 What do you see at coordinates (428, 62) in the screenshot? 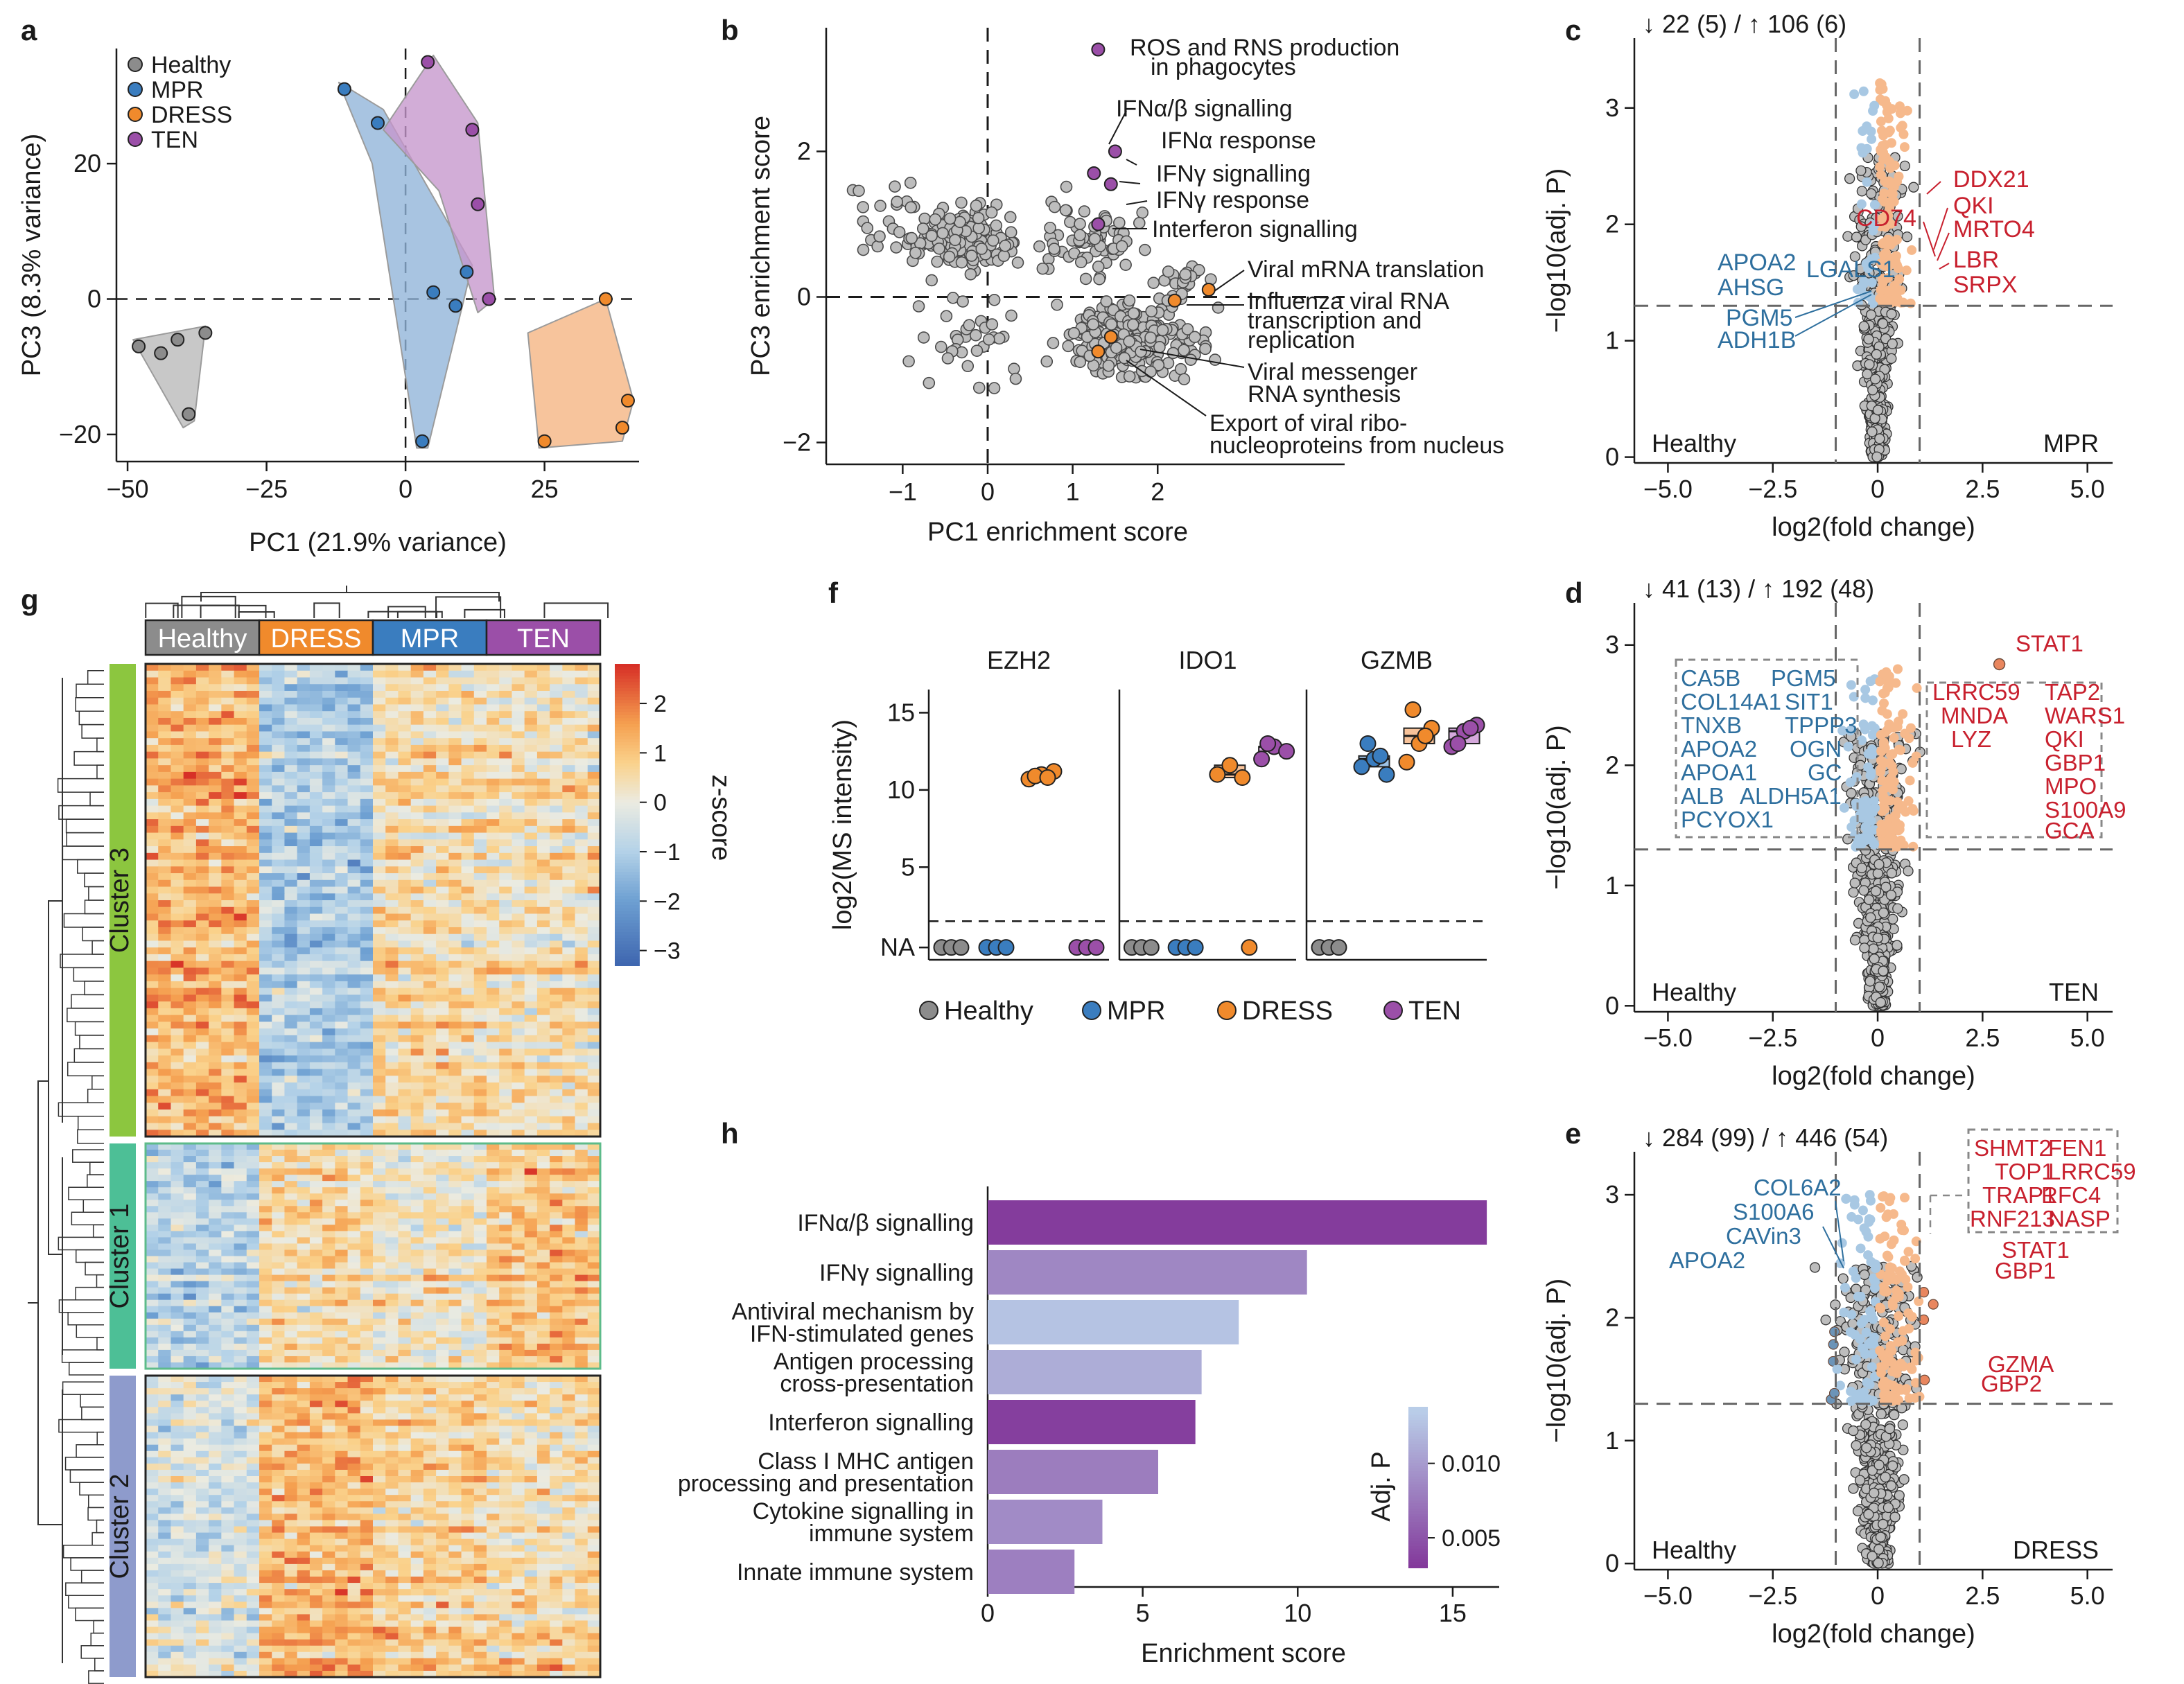
I see `point-ten` at bounding box center [428, 62].